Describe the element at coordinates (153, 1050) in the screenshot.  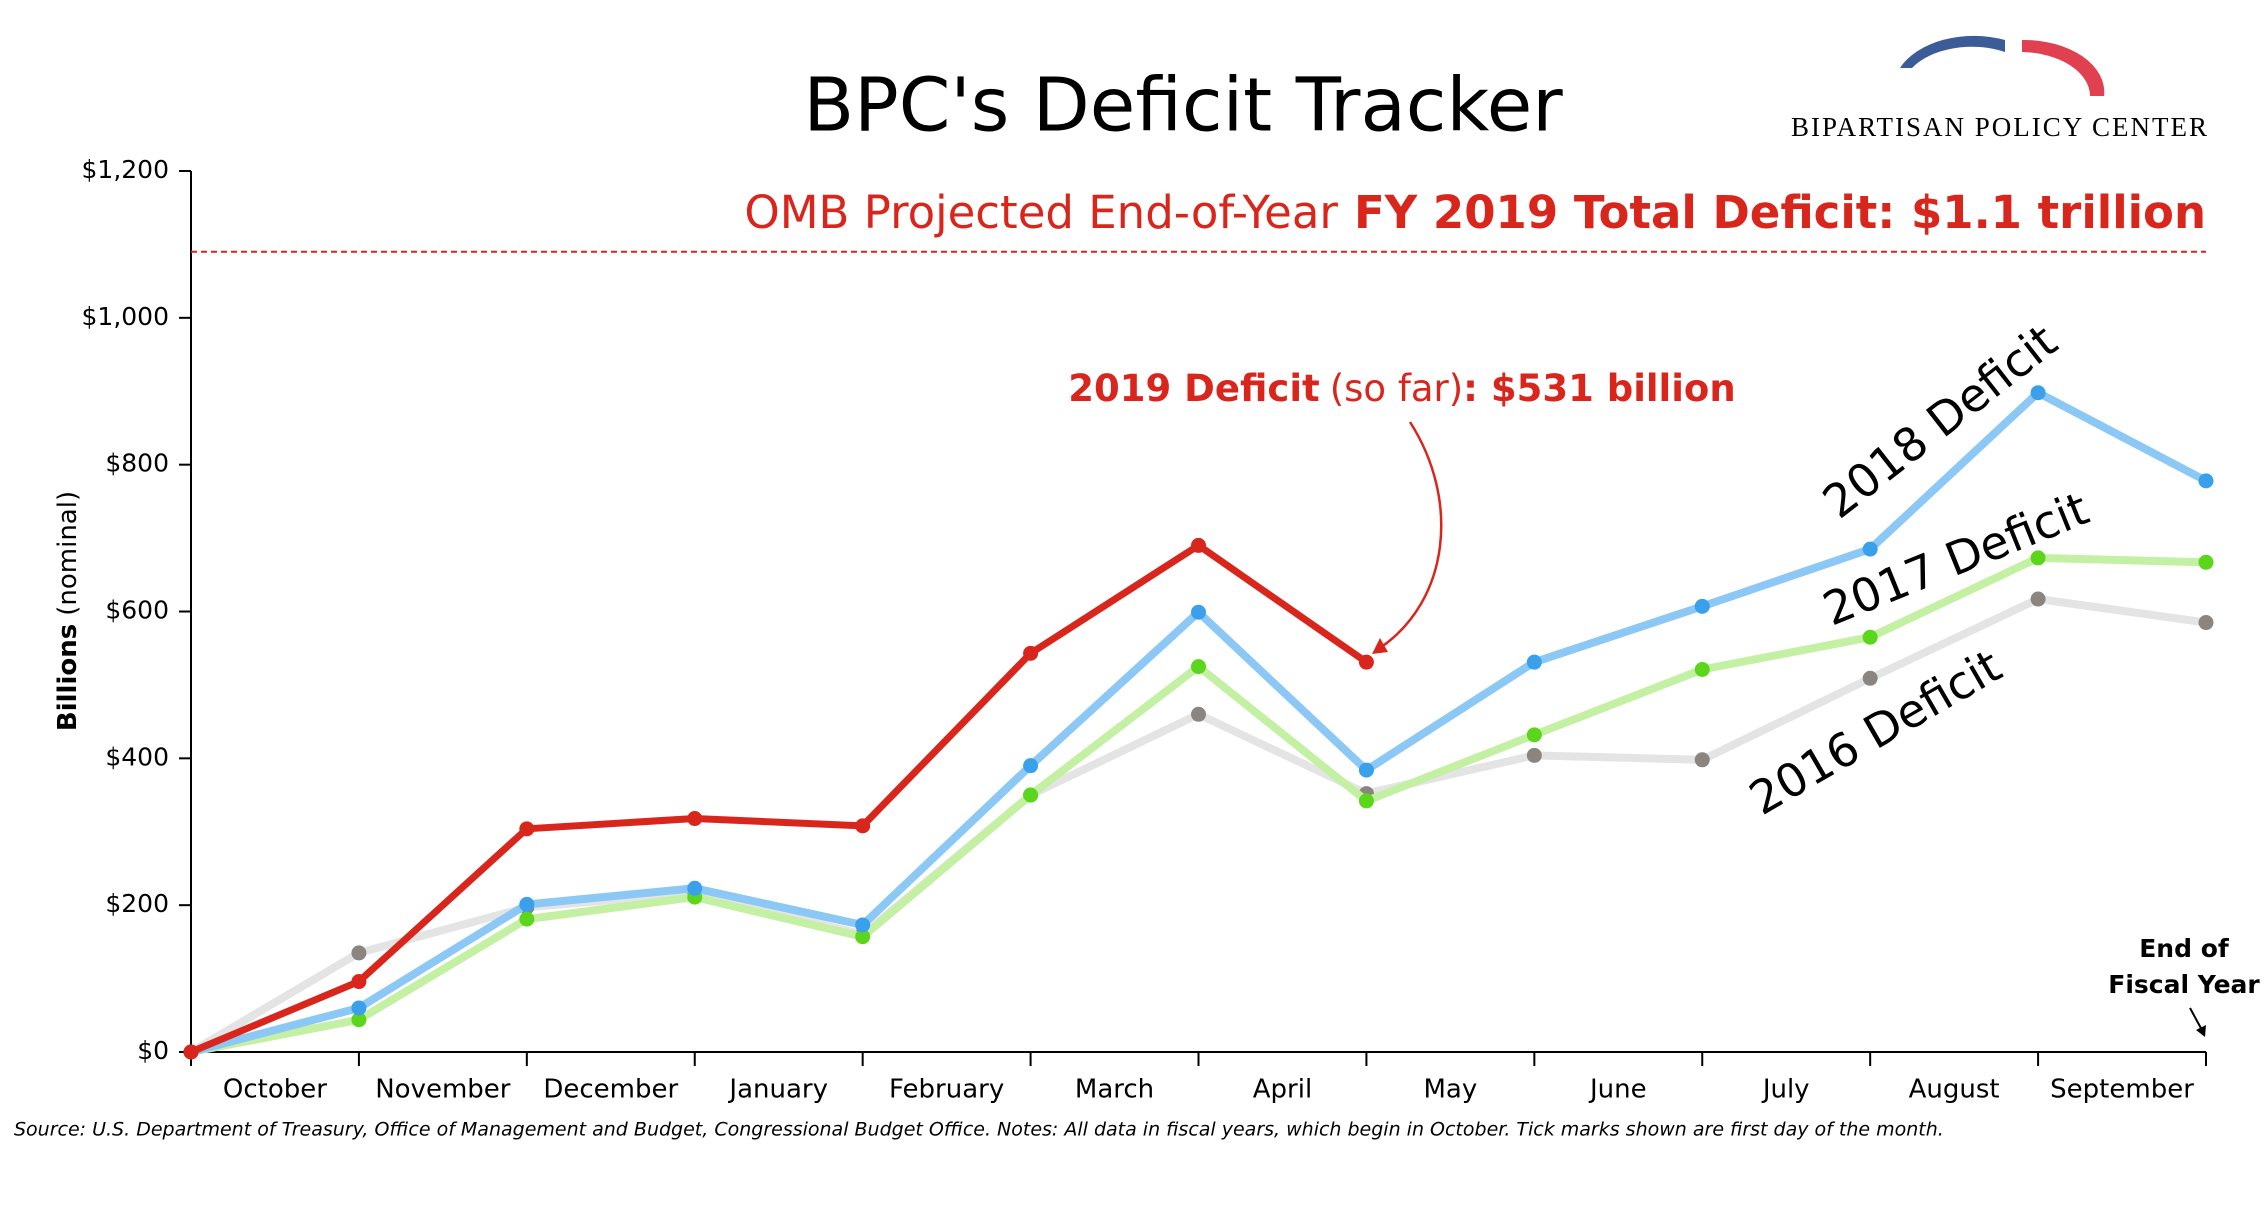
I see `y-tick-label: $0` at that location.